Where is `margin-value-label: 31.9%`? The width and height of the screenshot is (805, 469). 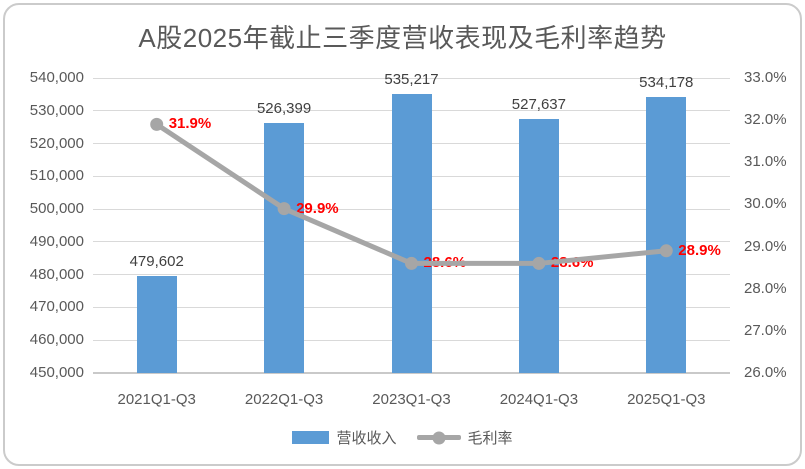 margin-value-label: 31.9% is located at coordinates (190, 124).